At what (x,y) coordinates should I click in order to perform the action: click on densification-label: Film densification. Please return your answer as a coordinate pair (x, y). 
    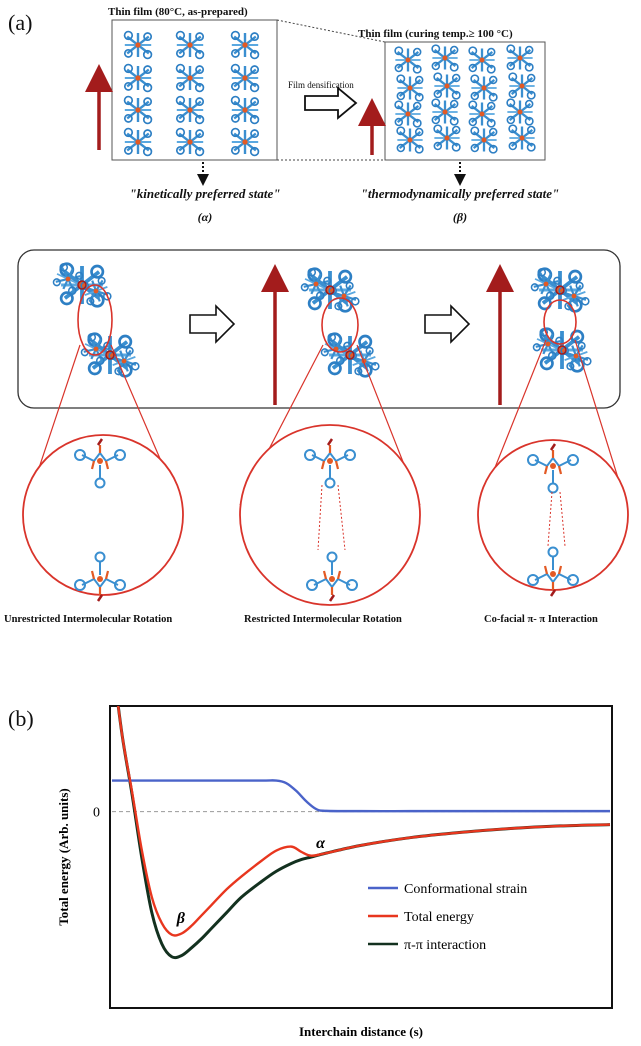
    Looking at the image, I should click on (321, 85).